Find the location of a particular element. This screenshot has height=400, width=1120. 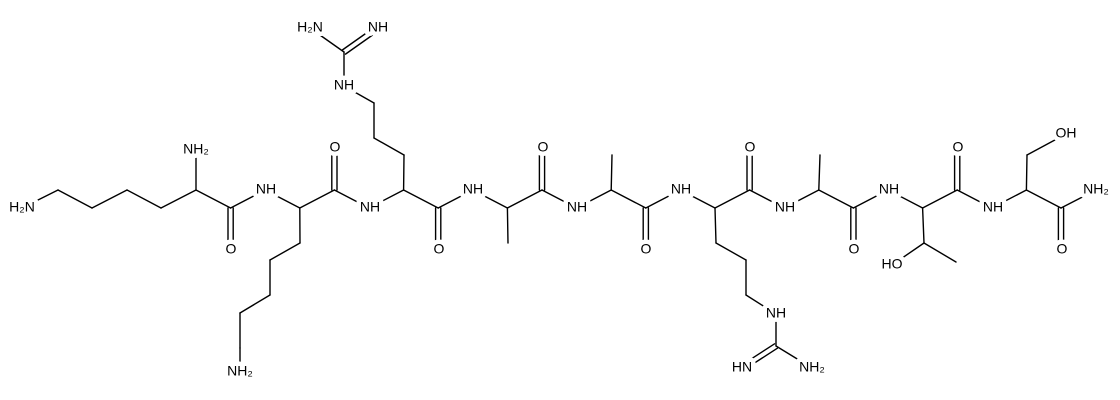

atom-label: OH is located at coordinates (1066, 133).